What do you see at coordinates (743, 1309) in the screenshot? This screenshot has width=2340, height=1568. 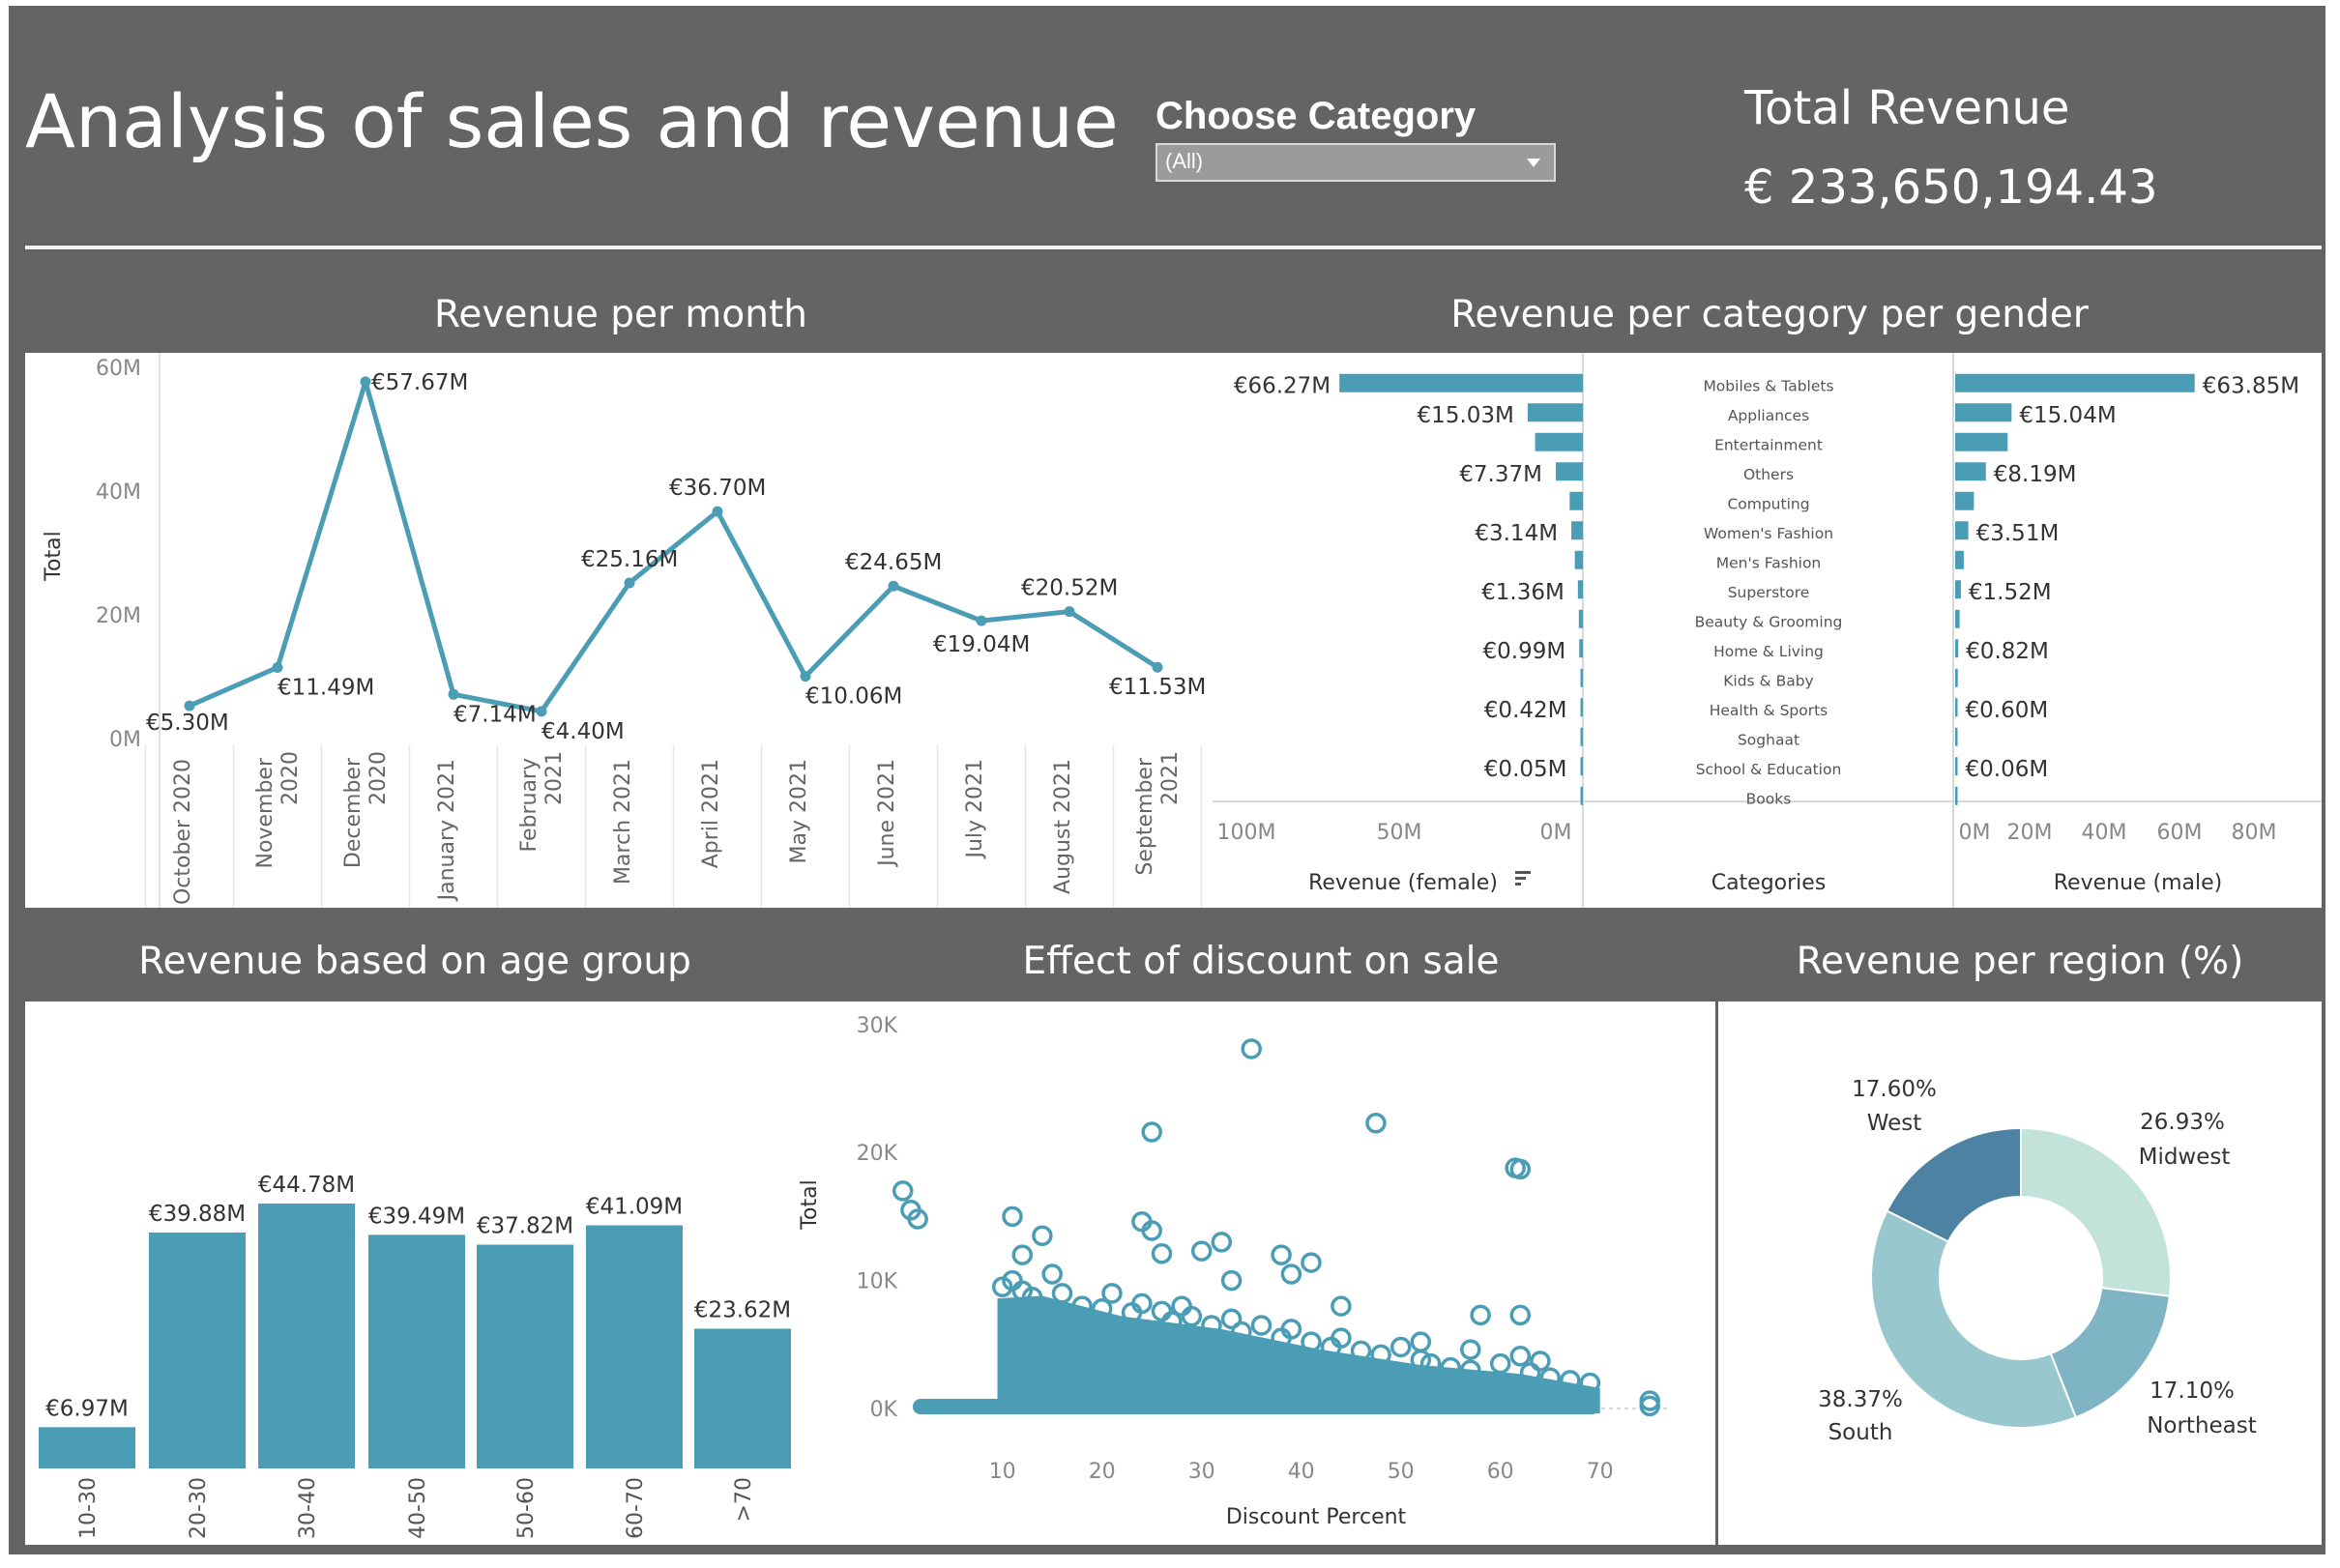 I see `data-label: €23.62M` at bounding box center [743, 1309].